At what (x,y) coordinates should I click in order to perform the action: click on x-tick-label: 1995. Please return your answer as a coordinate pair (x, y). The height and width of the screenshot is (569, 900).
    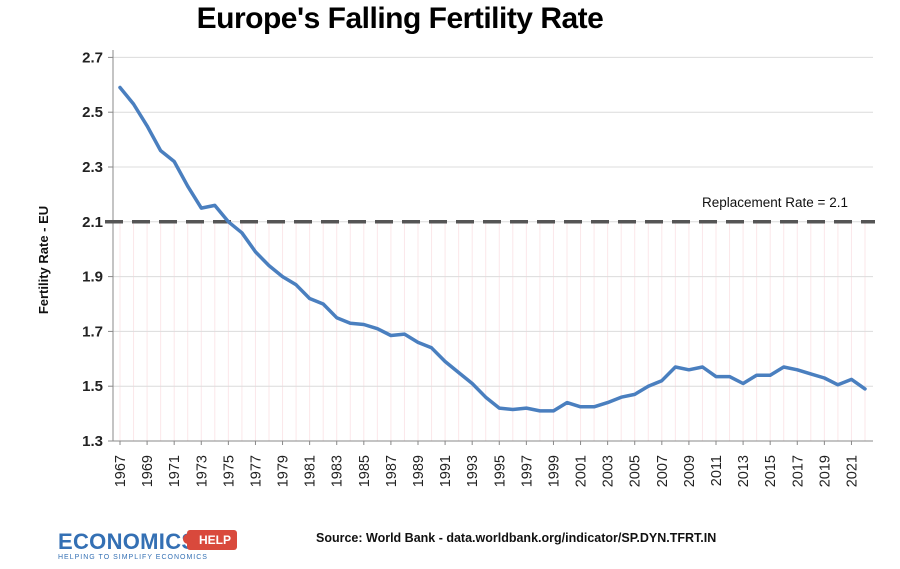
    Looking at the image, I should click on (500, 471).